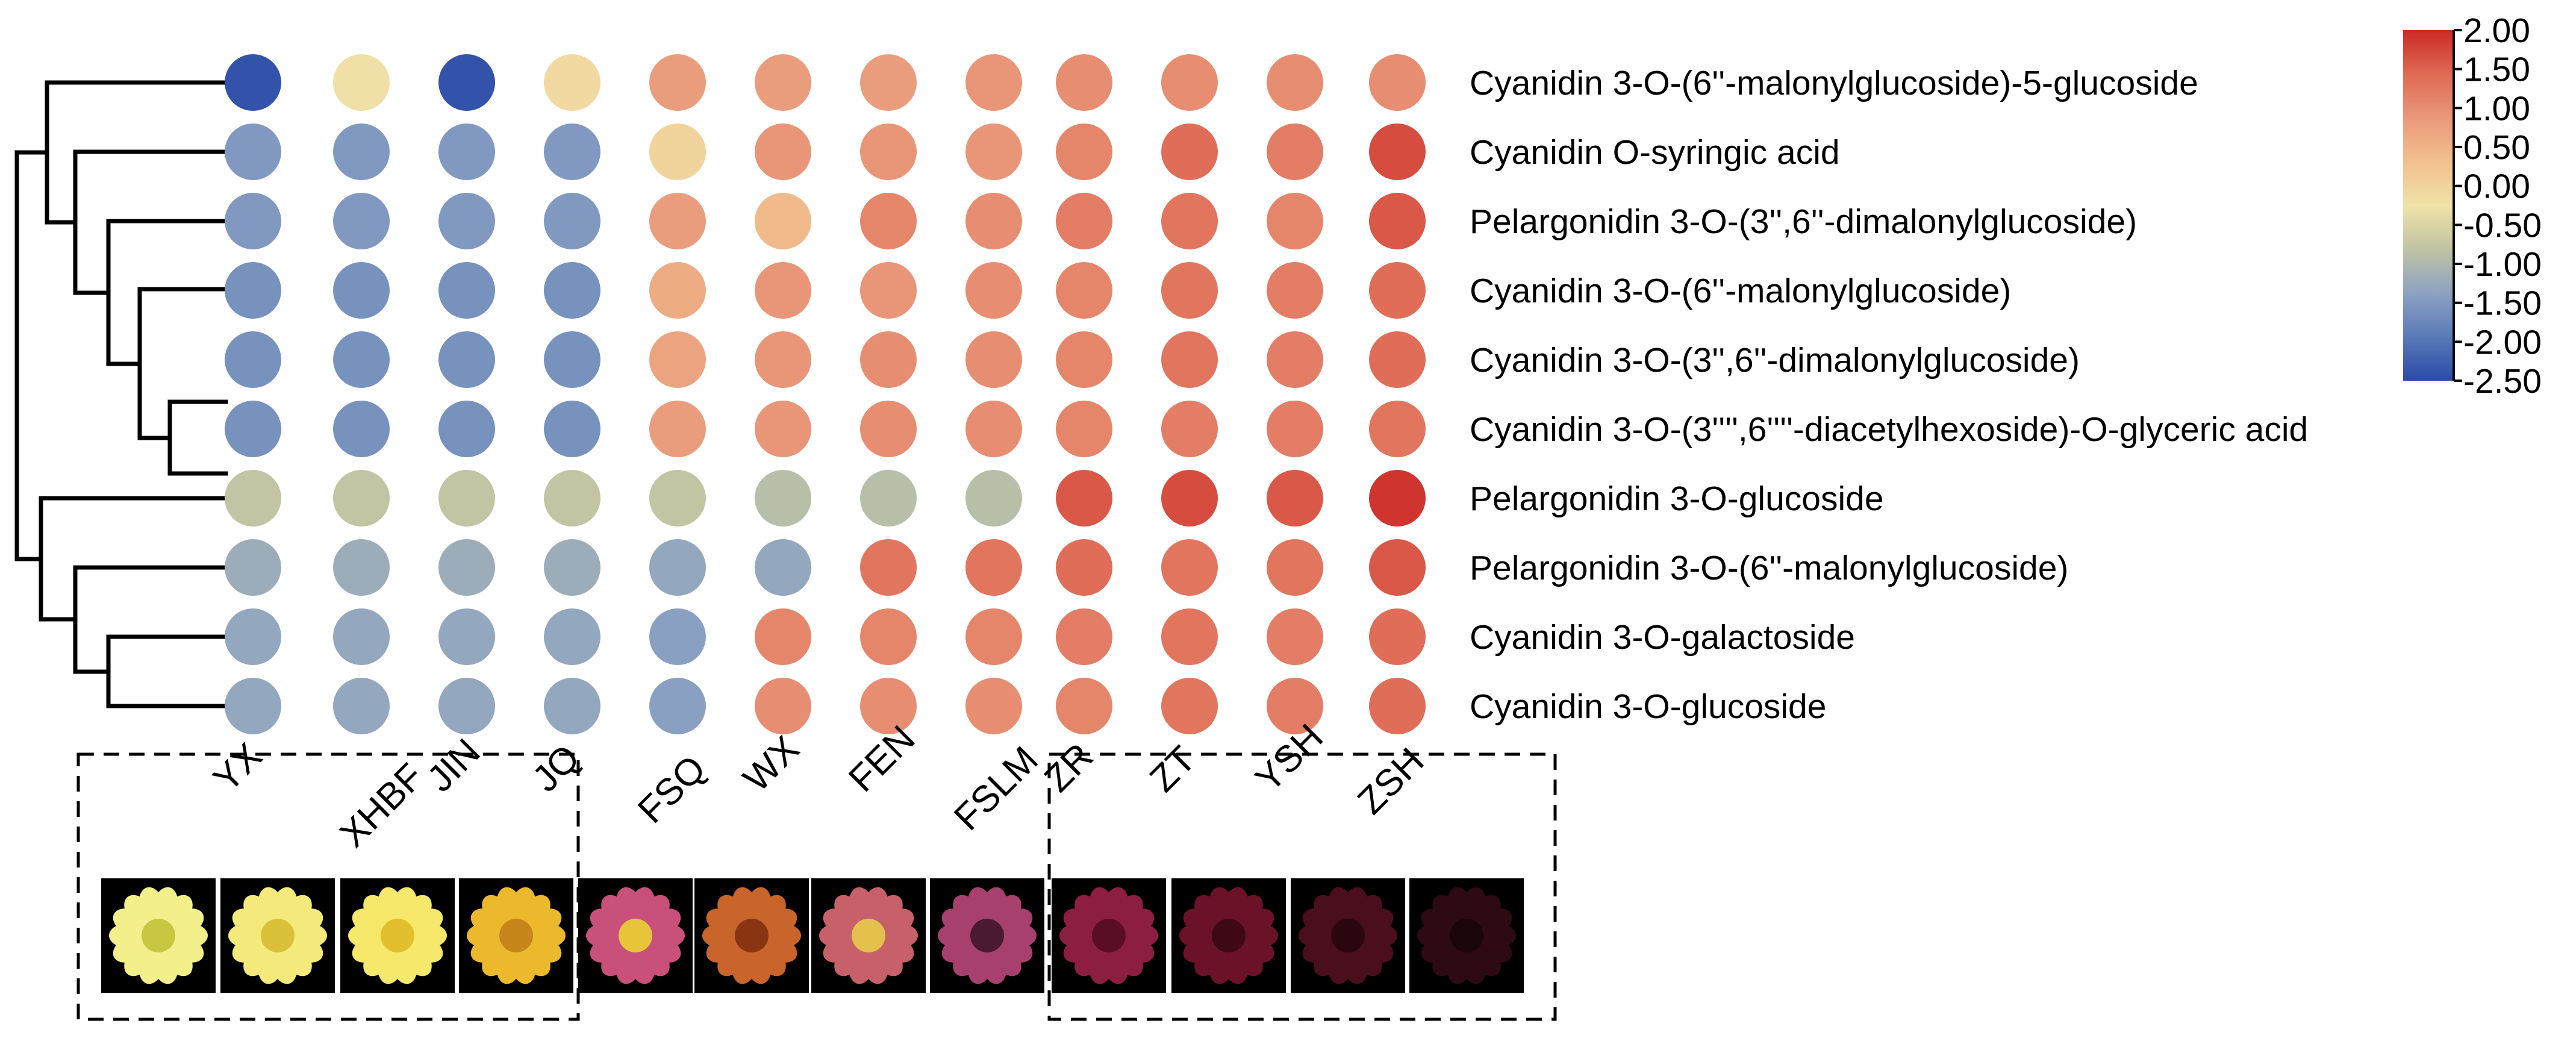 Image resolution: width=2576 pixels, height=1044 pixels. I want to click on row-label: Pelargonidin 3-O-glucoside, so click(1677, 499).